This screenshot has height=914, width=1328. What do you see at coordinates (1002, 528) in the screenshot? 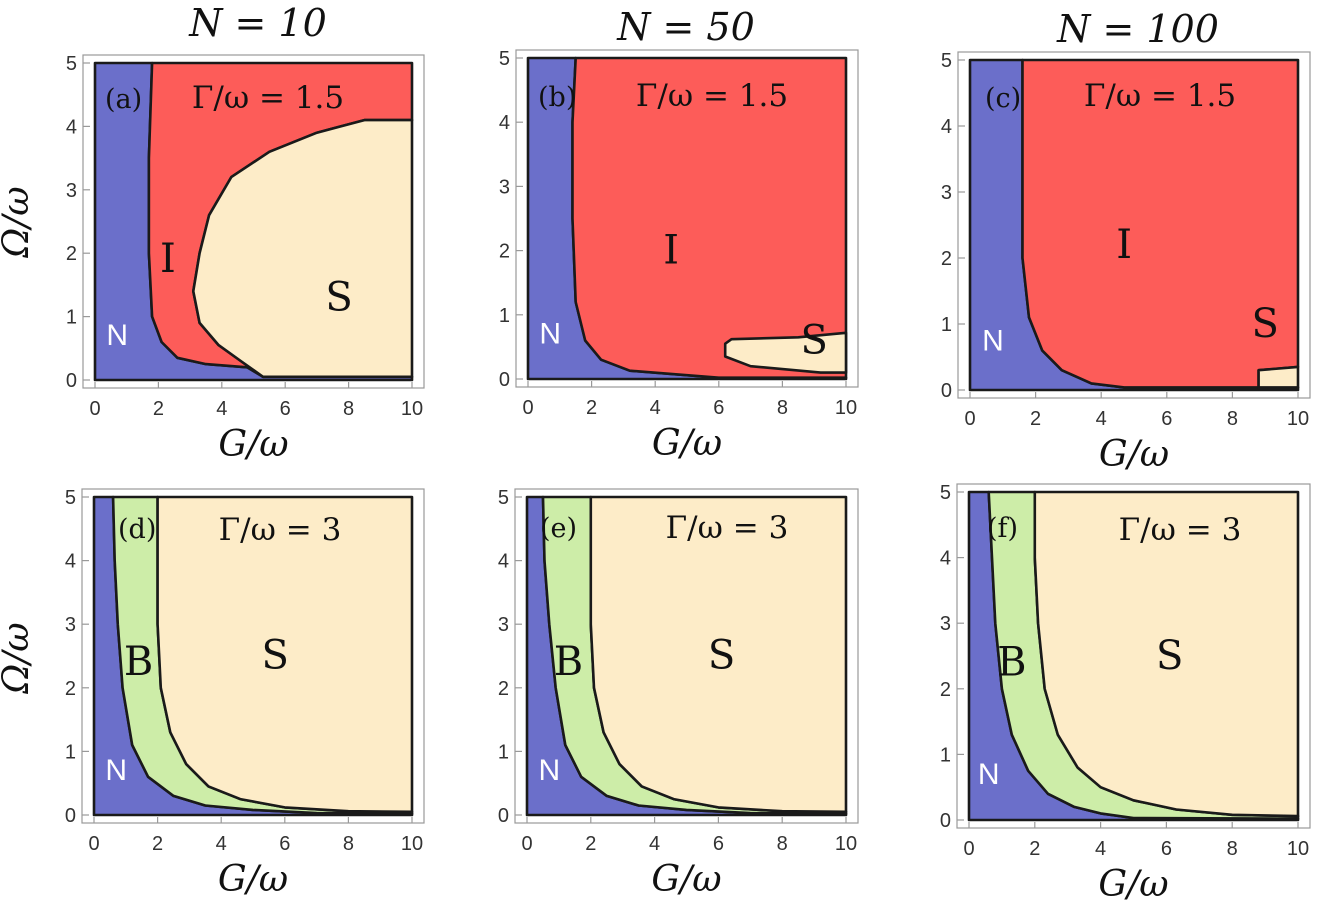
I see `panel-tag: (f)` at bounding box center [1002, 528].